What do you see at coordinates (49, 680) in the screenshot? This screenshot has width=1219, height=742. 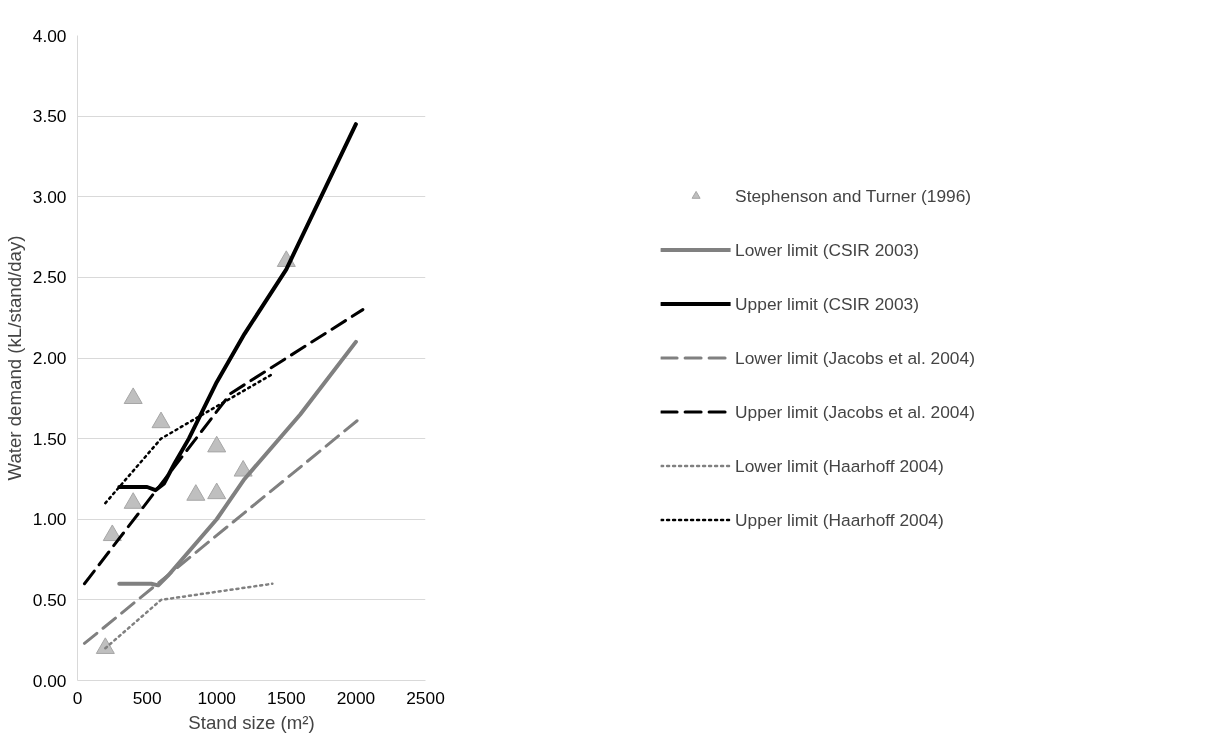 I see `y-tick-label: 0.00` at bounding box center [49, 680].